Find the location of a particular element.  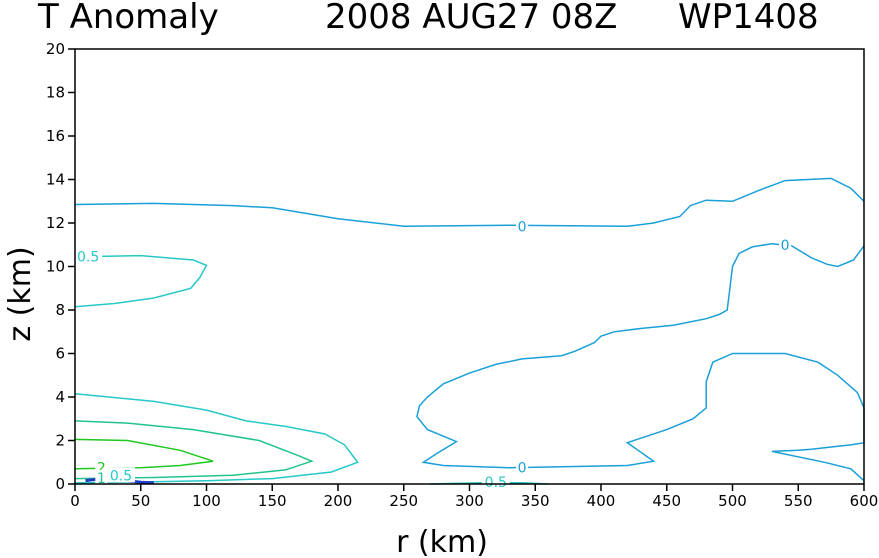

x-tick-label-8: 400 is located at coordinates (601, 501).